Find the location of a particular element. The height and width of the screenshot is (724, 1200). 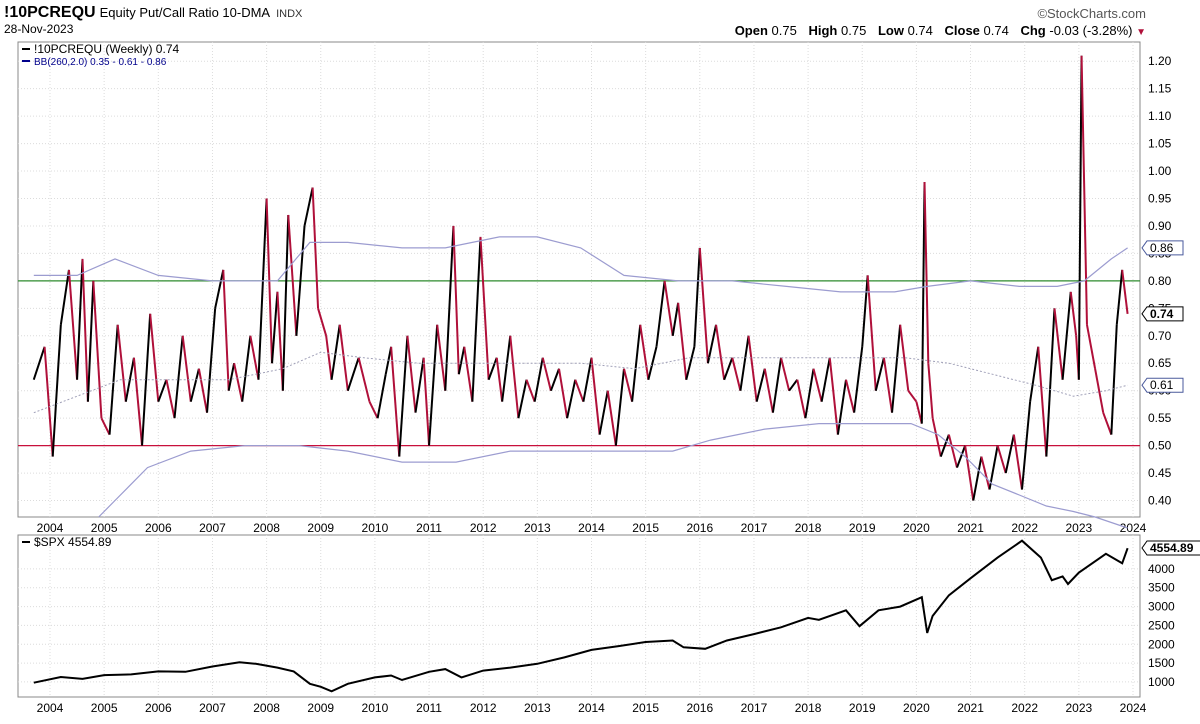

y-tick-label: 4000 is located at coordinates (1161, 569).